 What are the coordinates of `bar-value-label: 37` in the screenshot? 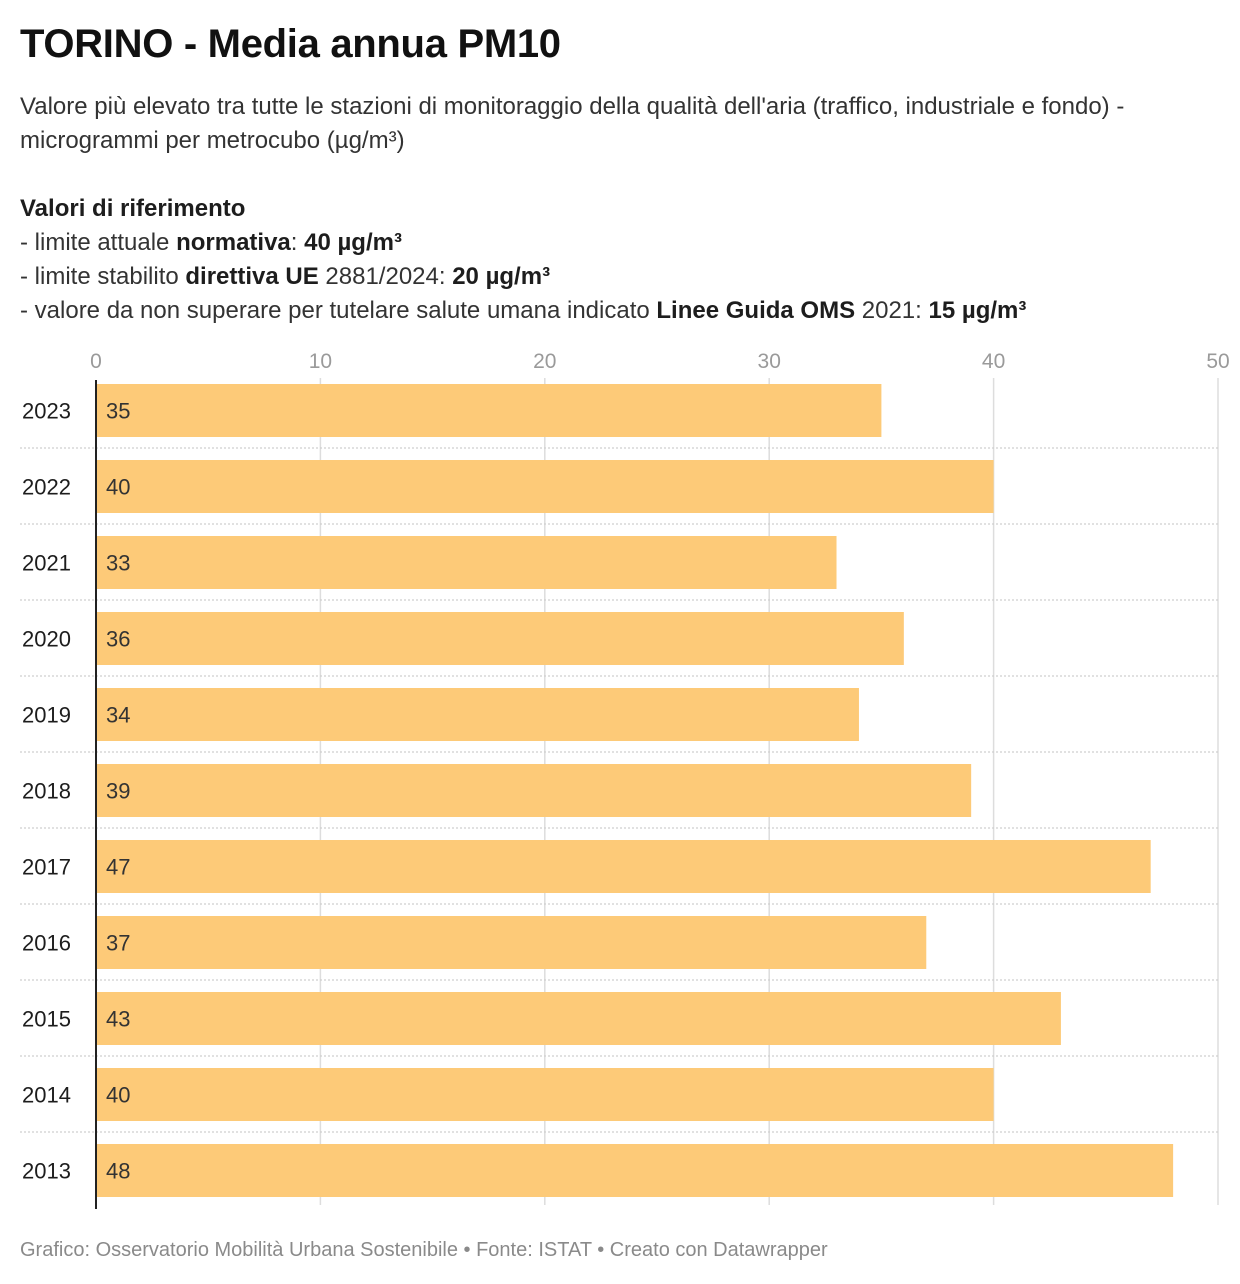 It's located at (118, 943).